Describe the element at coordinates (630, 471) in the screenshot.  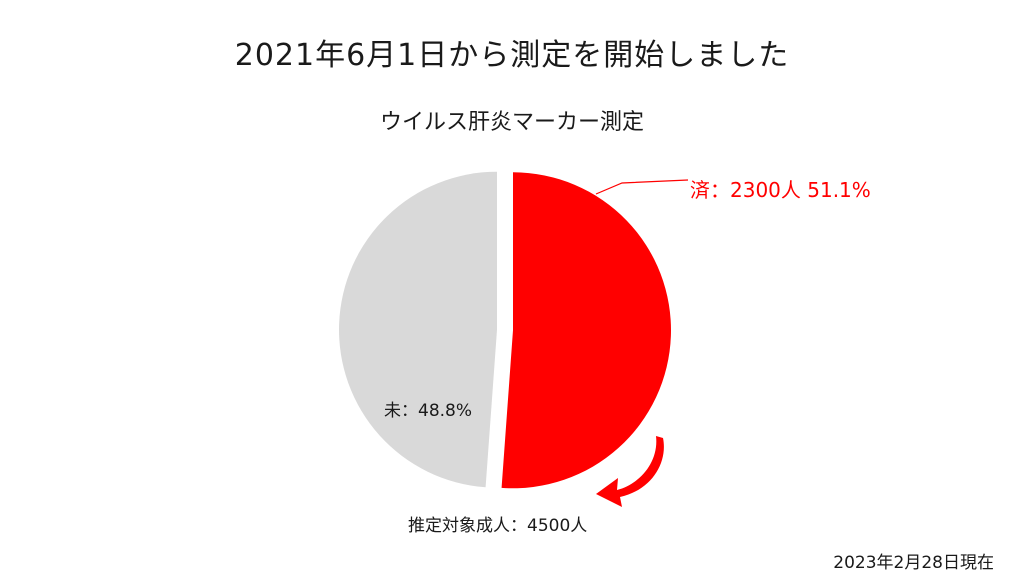
I see `curved-arrow-shape` at that location.